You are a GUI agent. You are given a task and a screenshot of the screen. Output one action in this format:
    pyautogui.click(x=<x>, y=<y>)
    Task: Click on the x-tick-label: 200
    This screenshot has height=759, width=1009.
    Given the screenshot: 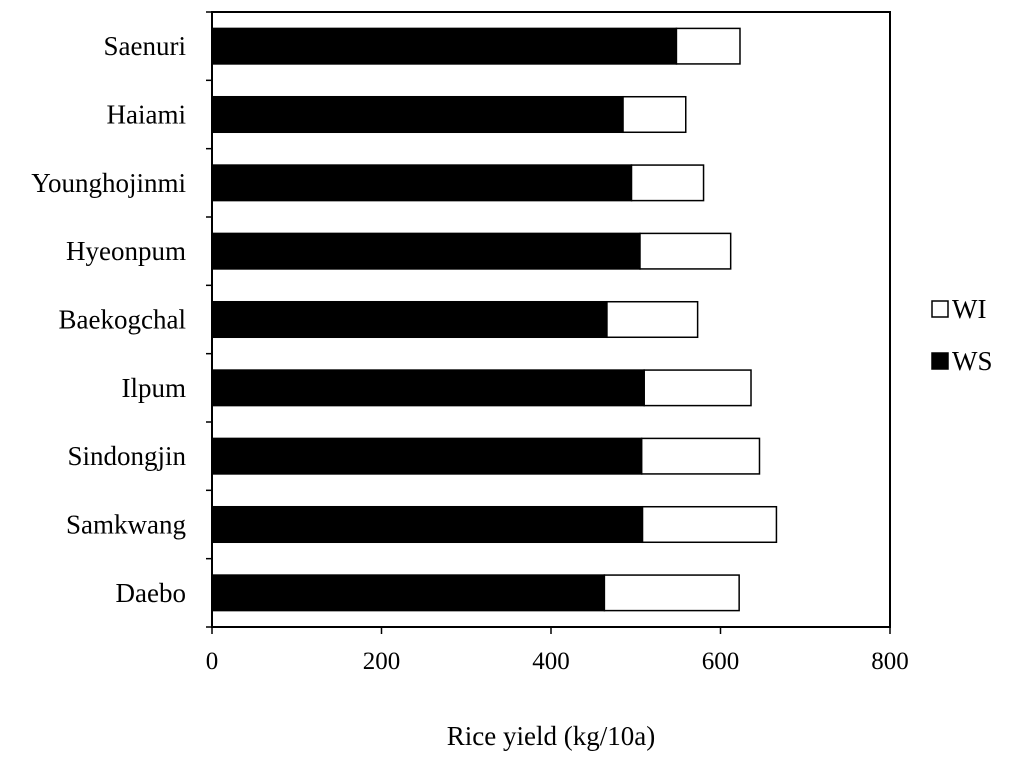 What is the action you would take?
    pyautogui.click(x=382, y=661)
    